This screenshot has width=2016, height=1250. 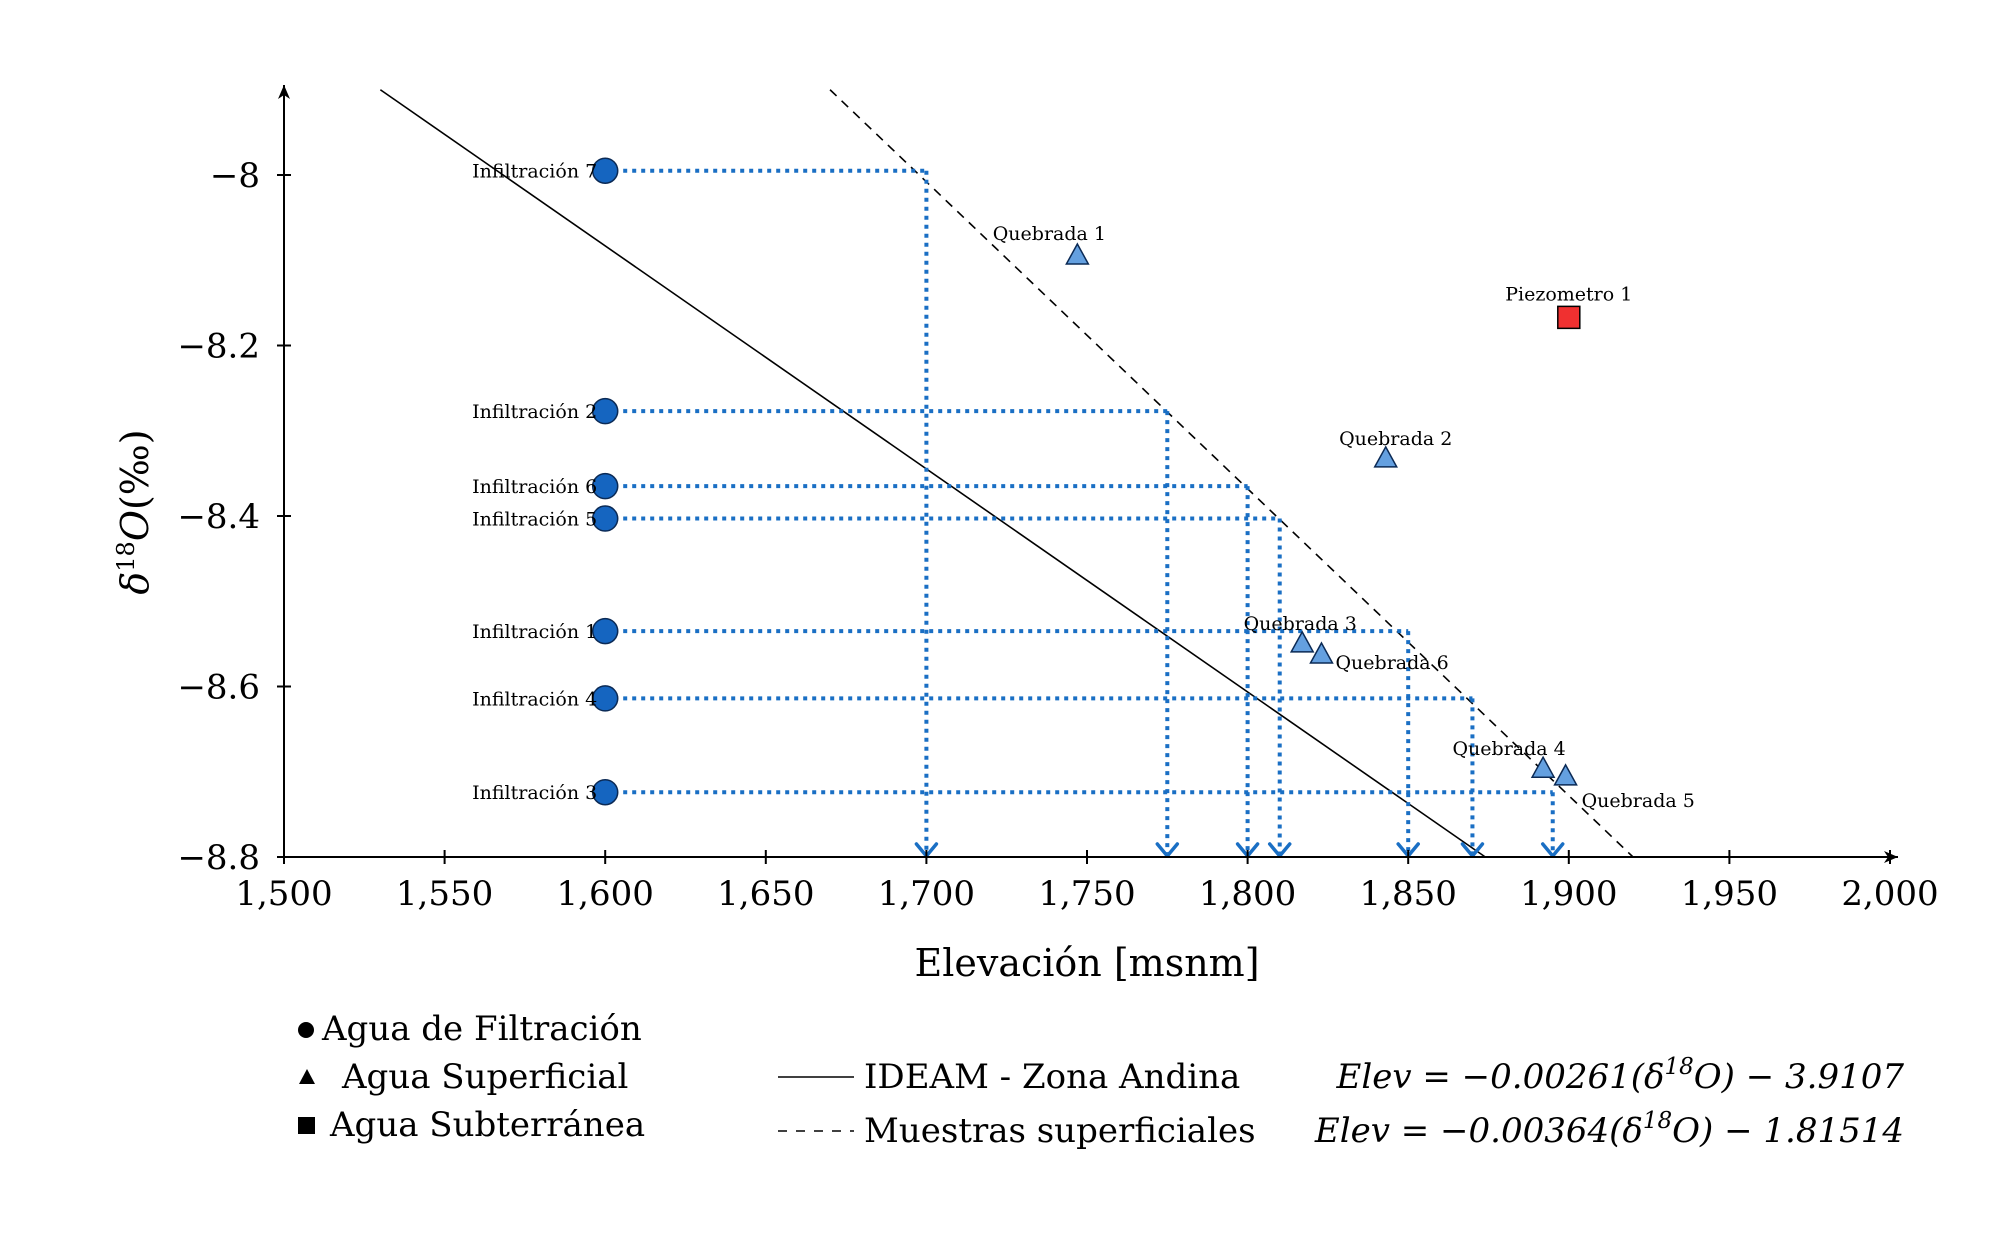 I want to click on x-tick-label: 1,750, so click(x=1086, y=894).